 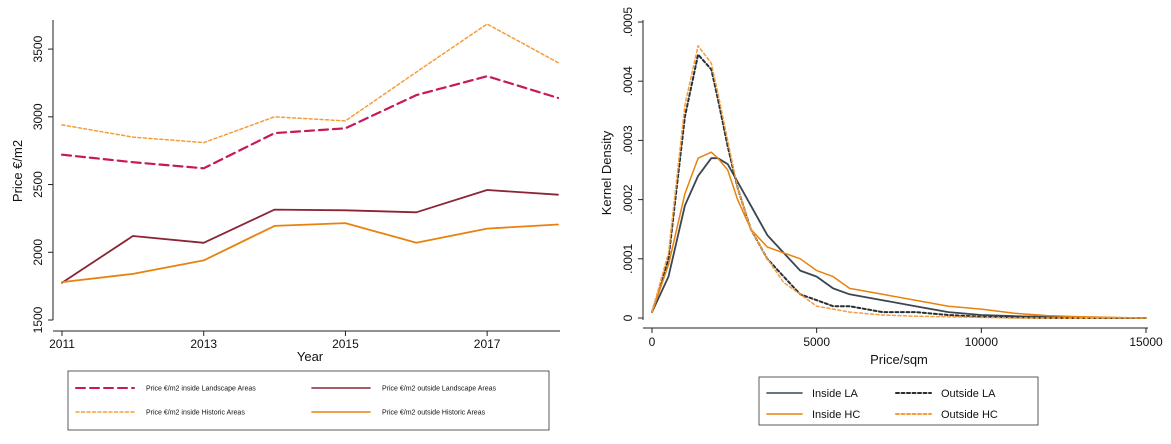 I want to click on chart1-x-tick-label: 2013, so click(x=203, y=344).